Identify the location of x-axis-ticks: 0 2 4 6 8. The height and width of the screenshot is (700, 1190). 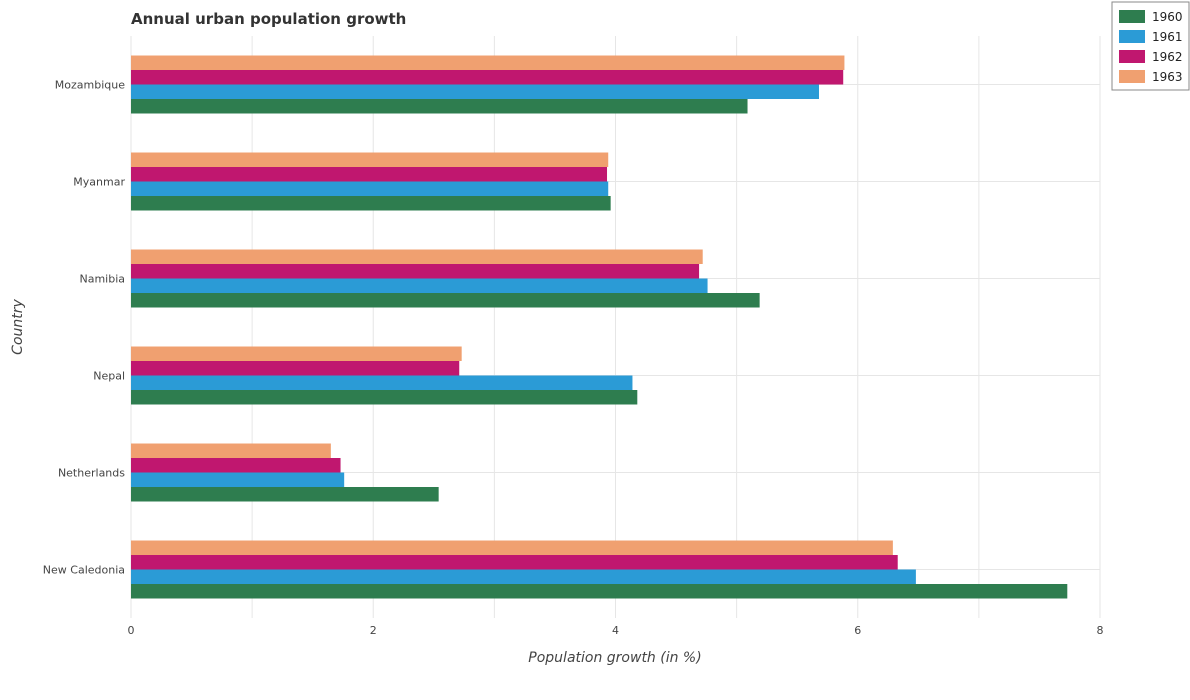
(616, 630).